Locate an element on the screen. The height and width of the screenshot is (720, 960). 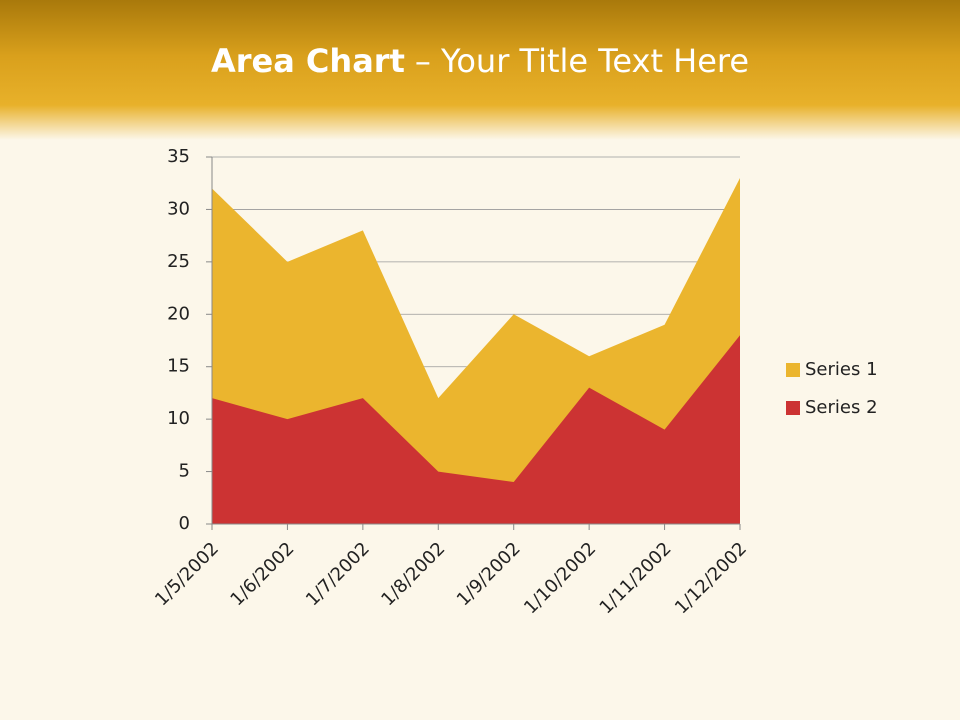
slide-title: Area Chart – Your Title Text Here is located at coordinates (480, 61).